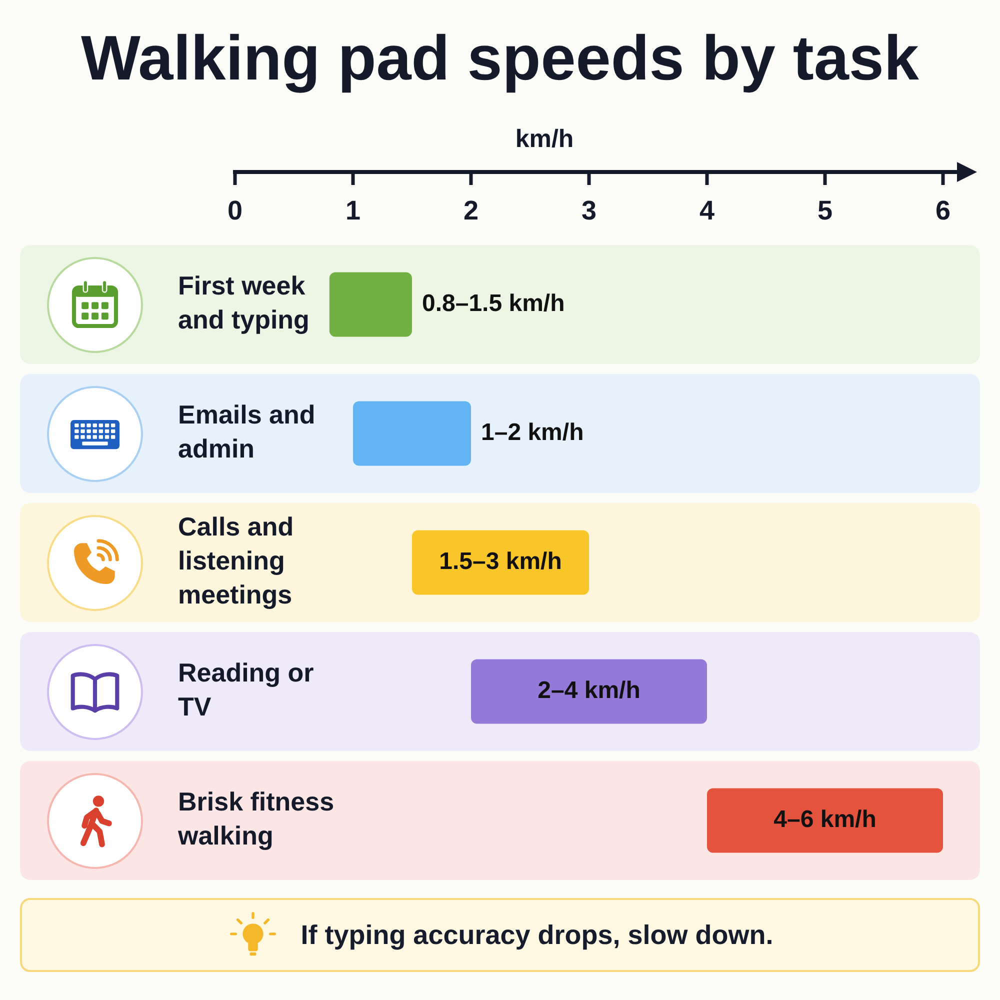 The height and width of the screenshot is (1000, 1000). What do you see at coordinates (244, 302) in the screenshot?
I see `y-tick-label: First week and typing` at bounding box center [244, 302].